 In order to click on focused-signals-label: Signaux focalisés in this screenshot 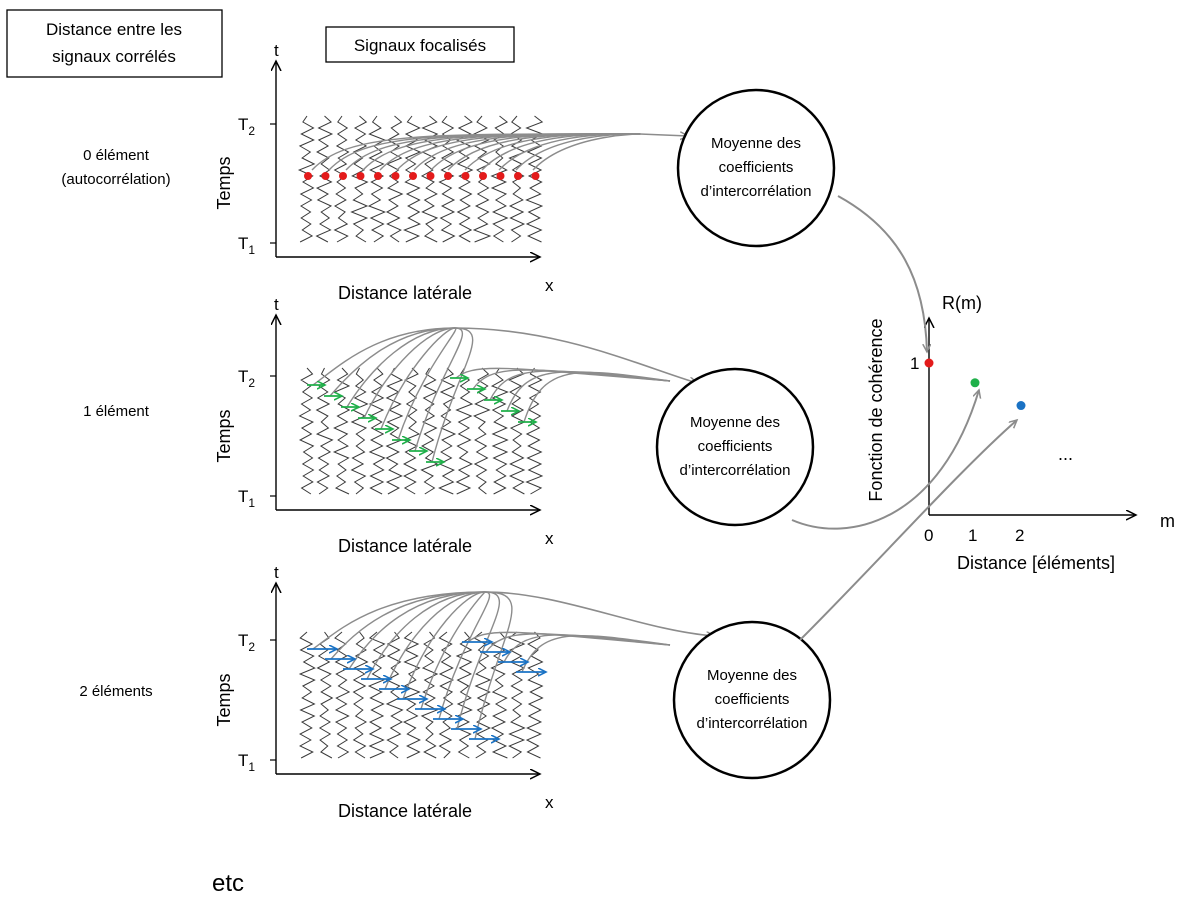, I will do `click(420, 45)`.